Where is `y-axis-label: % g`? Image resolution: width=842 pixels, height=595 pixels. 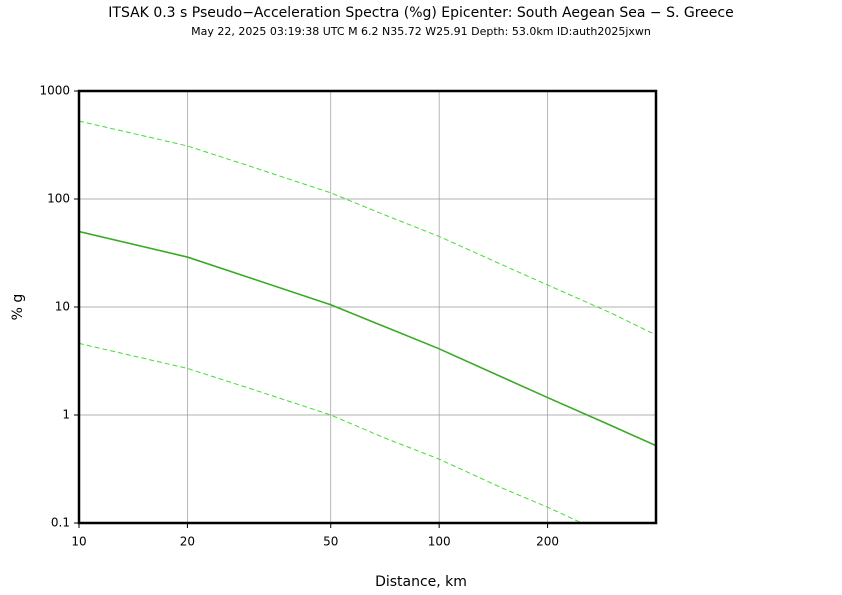
y-axis-label: % g is located at coordinates (18, 307).